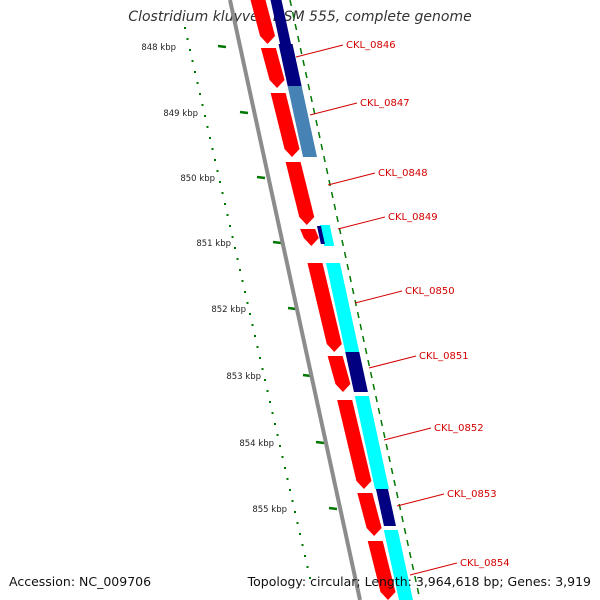 The image size is (600, 600). Describe the element at coordinates (485, 563) in the screenshot. I see `gene-label: CKL_0854` at that location.